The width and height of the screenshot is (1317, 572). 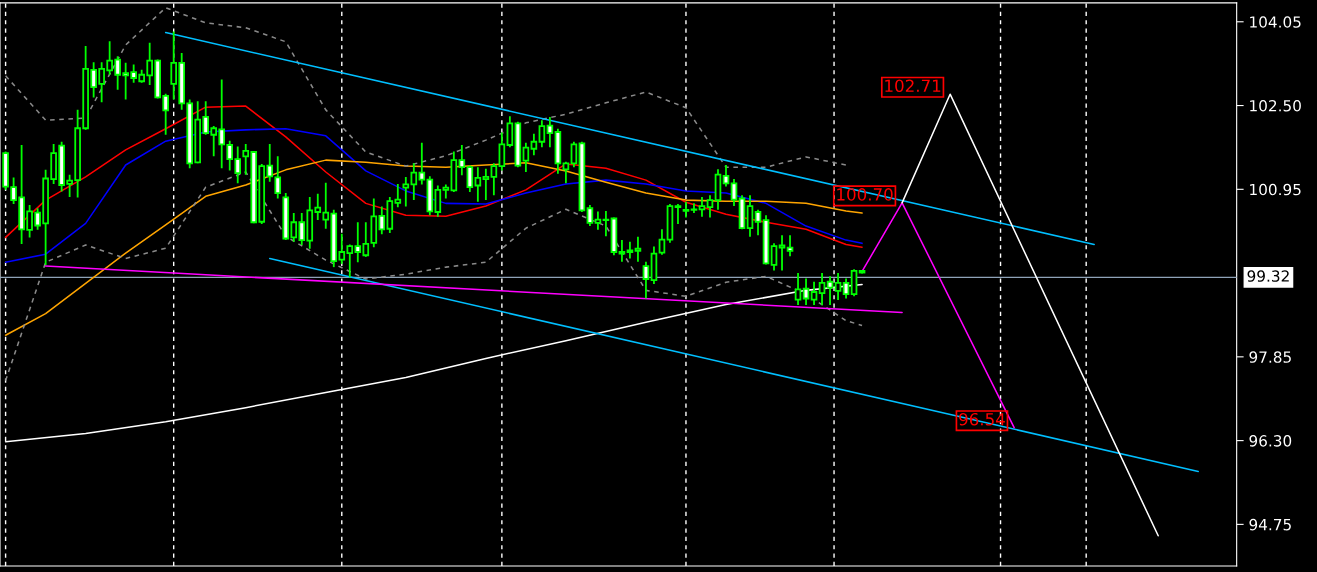 I want to click on y-tick-label: 100.95, so click(x=1275, y=189).